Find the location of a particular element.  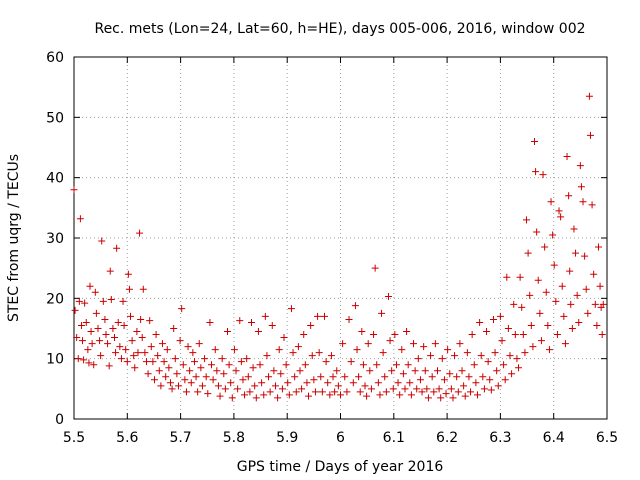

y-tick-label: 60 is located at coordinates (55, 58).